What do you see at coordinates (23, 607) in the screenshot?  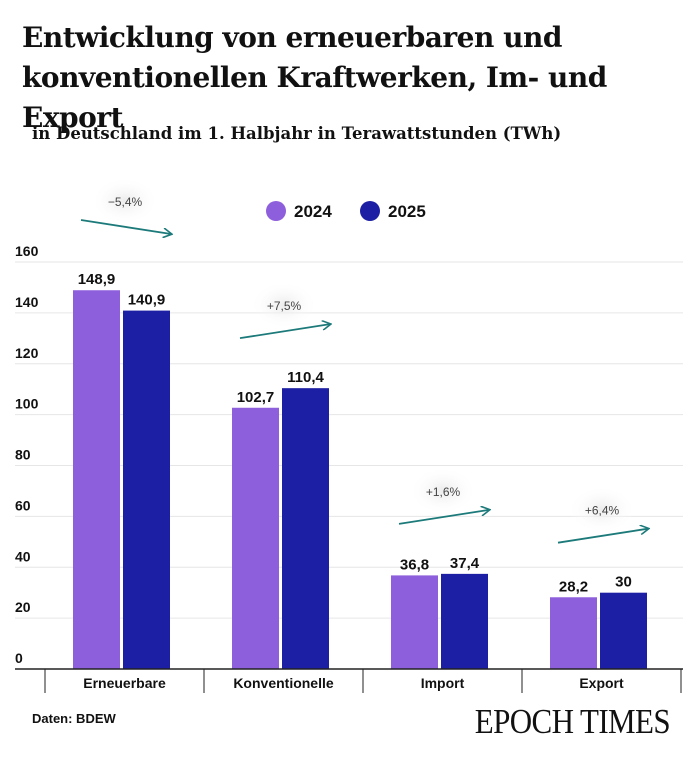 I see `y-tick-label: 20` at bounding box center [23, 607].